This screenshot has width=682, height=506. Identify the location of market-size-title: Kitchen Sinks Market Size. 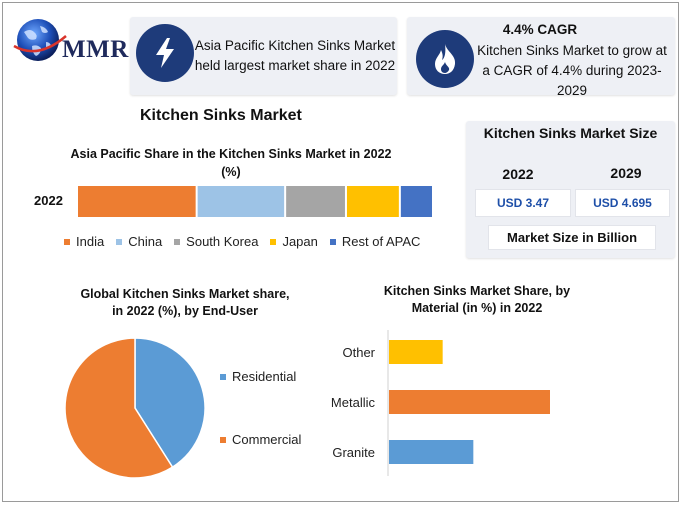
(570, 133).